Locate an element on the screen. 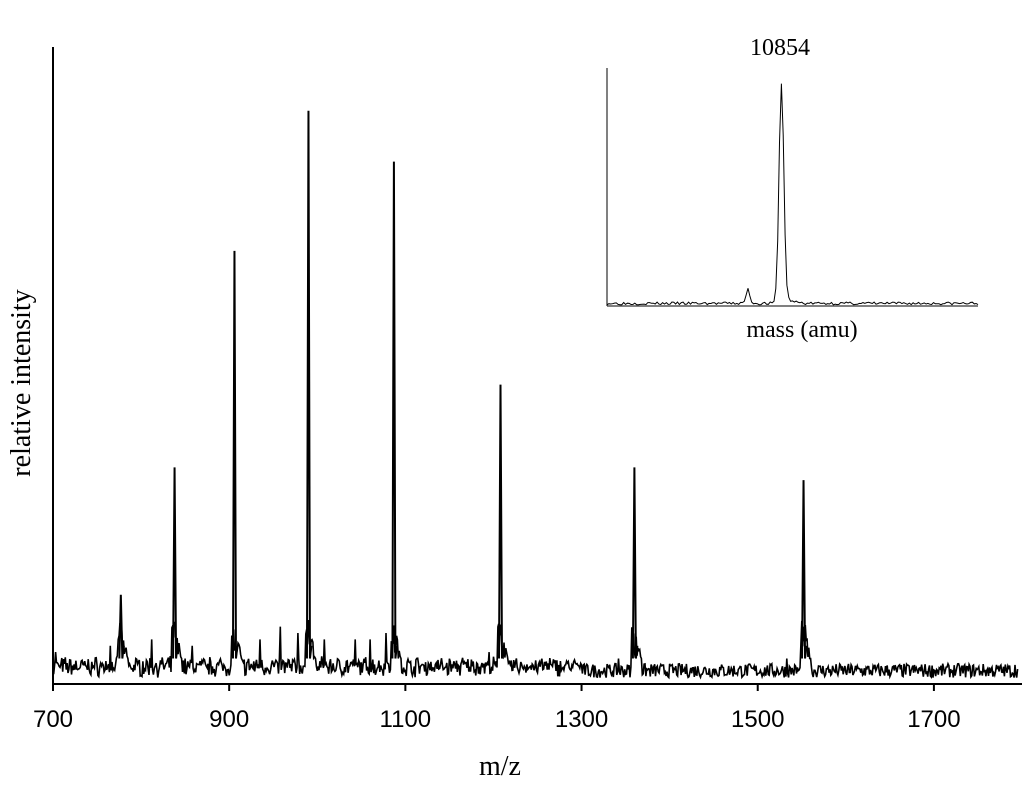  x-tick-label: 1100 is located at coordinates (406, 719).